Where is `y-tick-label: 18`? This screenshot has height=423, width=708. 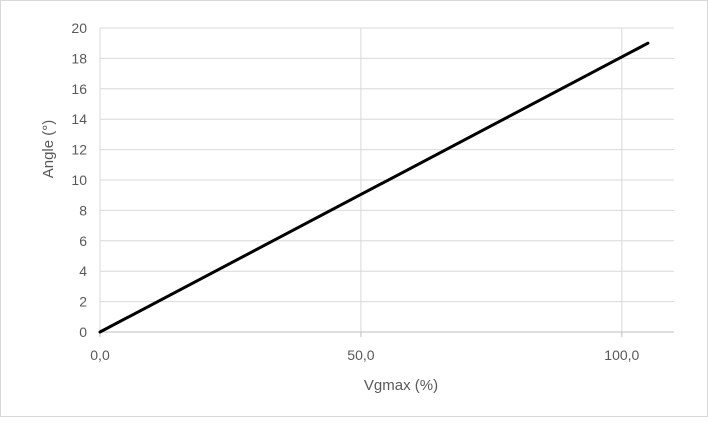
y-tick-label: 18 is located at coordinates (79, 58).